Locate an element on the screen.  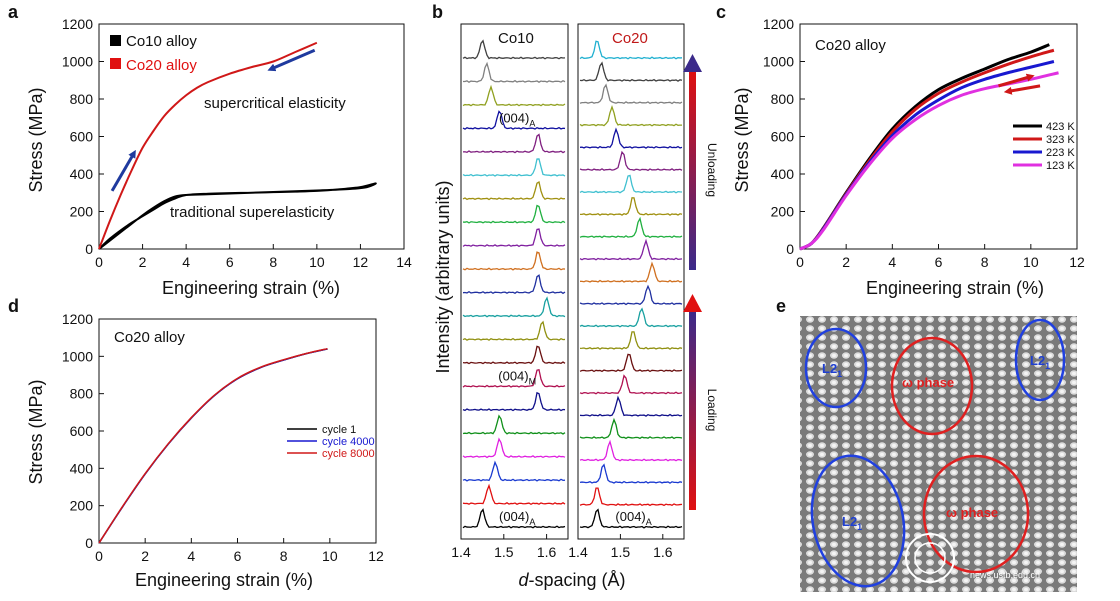
y-tick-label-d-0: 0 is located at coordinates (89, 543).